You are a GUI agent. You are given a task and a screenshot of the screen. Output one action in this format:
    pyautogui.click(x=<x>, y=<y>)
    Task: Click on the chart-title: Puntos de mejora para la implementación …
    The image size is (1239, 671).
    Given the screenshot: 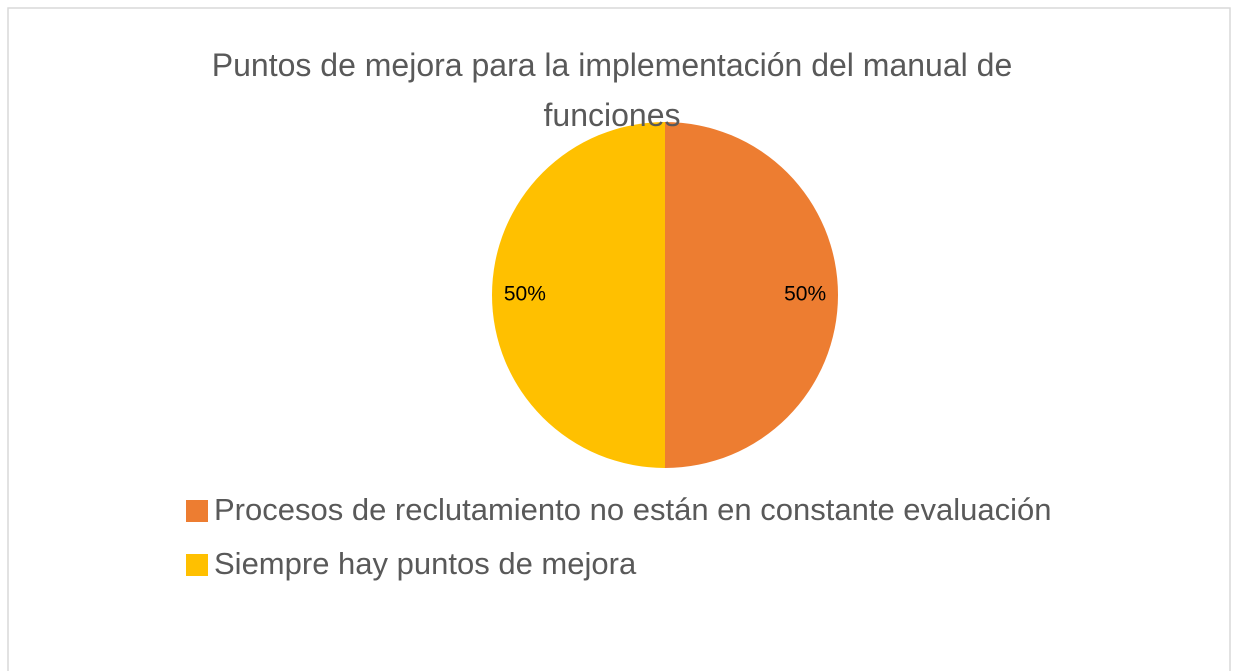 What is the action you would take?
    pyautogui.click(x=612, y=90)
    